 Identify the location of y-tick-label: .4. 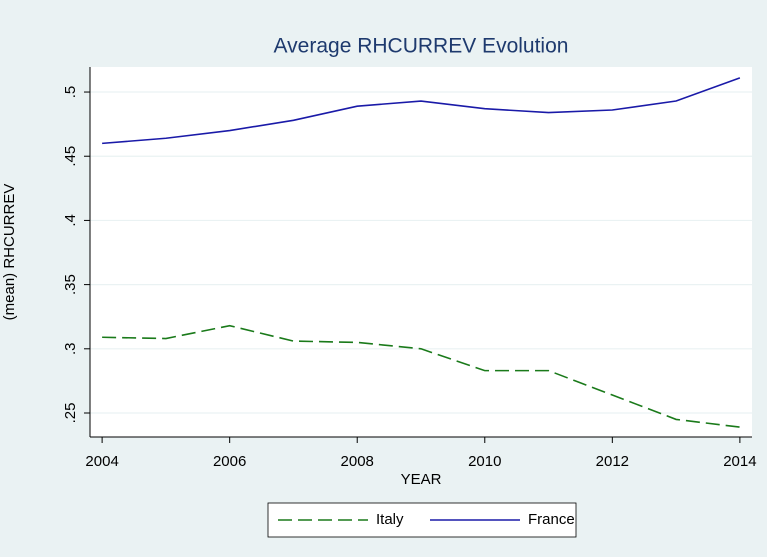
(70, 220).